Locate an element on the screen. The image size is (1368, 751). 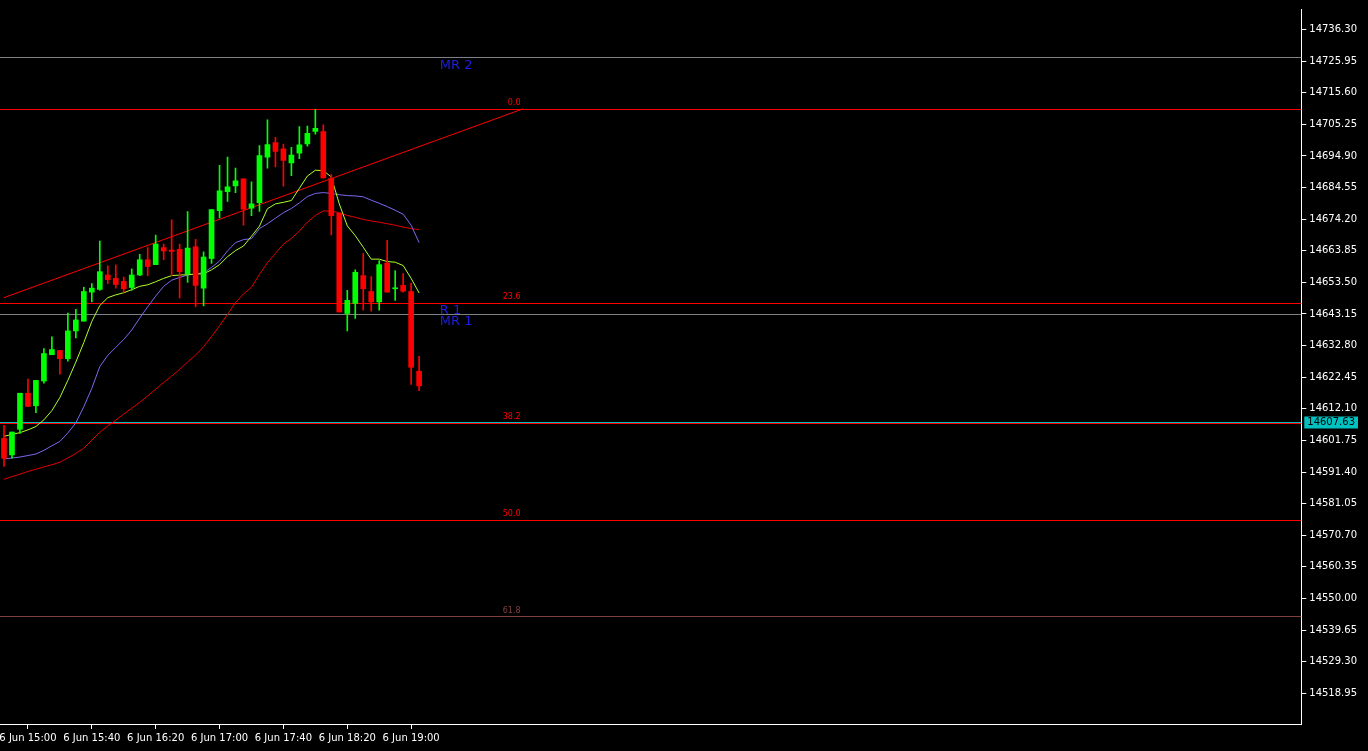
x-tick-label: 6 Jun 18:20 is located at coordinates (347, 737).